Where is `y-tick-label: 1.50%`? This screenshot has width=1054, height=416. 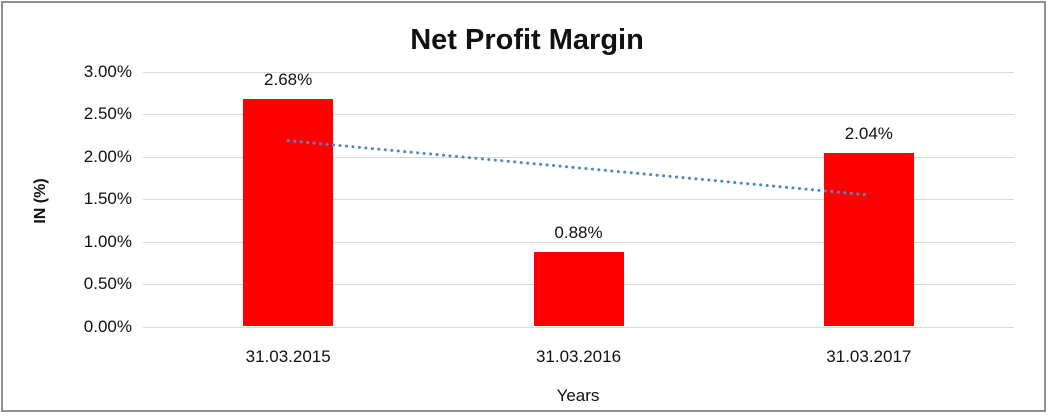
y-tick-label: 1.50% is located at coordinates (107, 199).